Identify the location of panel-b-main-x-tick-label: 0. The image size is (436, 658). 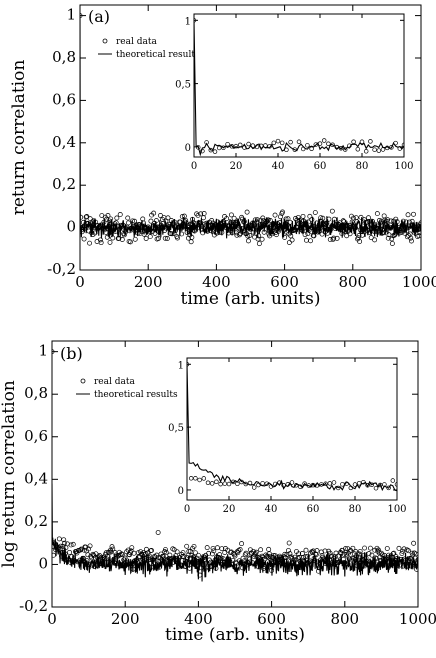
(52, 619).